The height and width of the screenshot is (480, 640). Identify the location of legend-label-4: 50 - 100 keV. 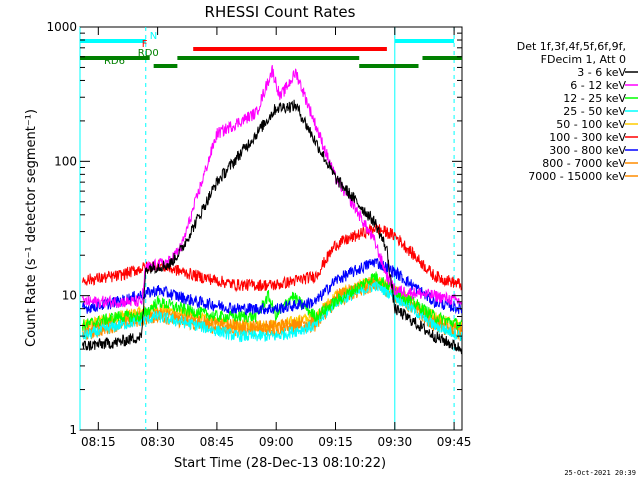
(591, 124).